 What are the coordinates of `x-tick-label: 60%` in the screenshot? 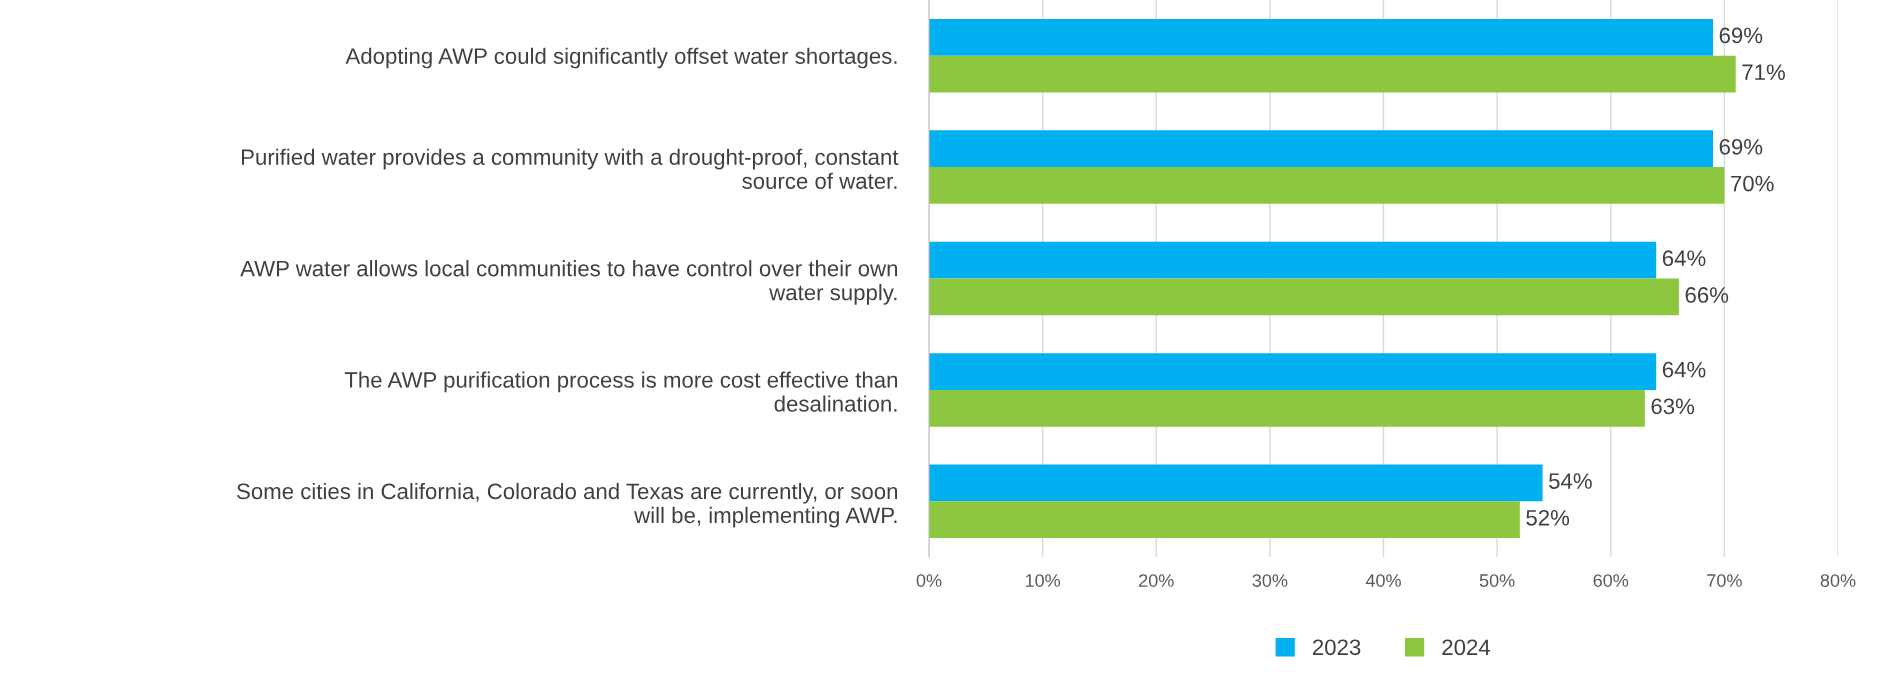 It's located at (1611, 580).